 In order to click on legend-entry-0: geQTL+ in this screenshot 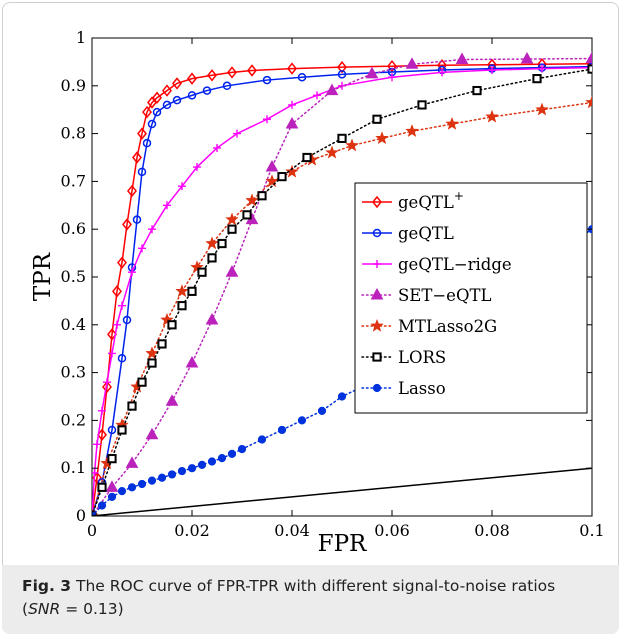, I will do `click(413, 200)`.